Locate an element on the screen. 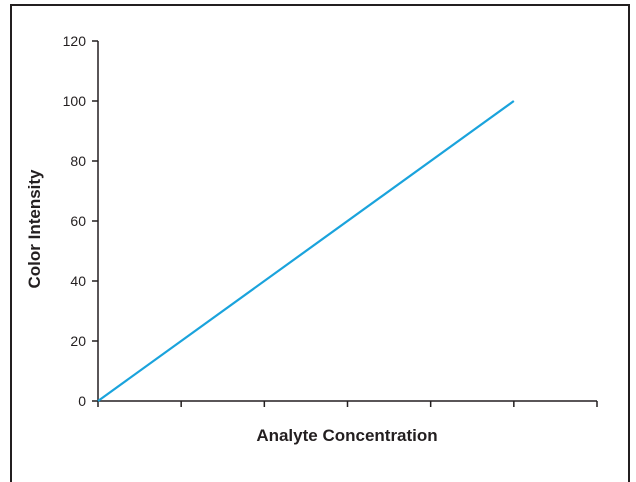  y-tick-label: 20 is located at coordinates (78, 341).